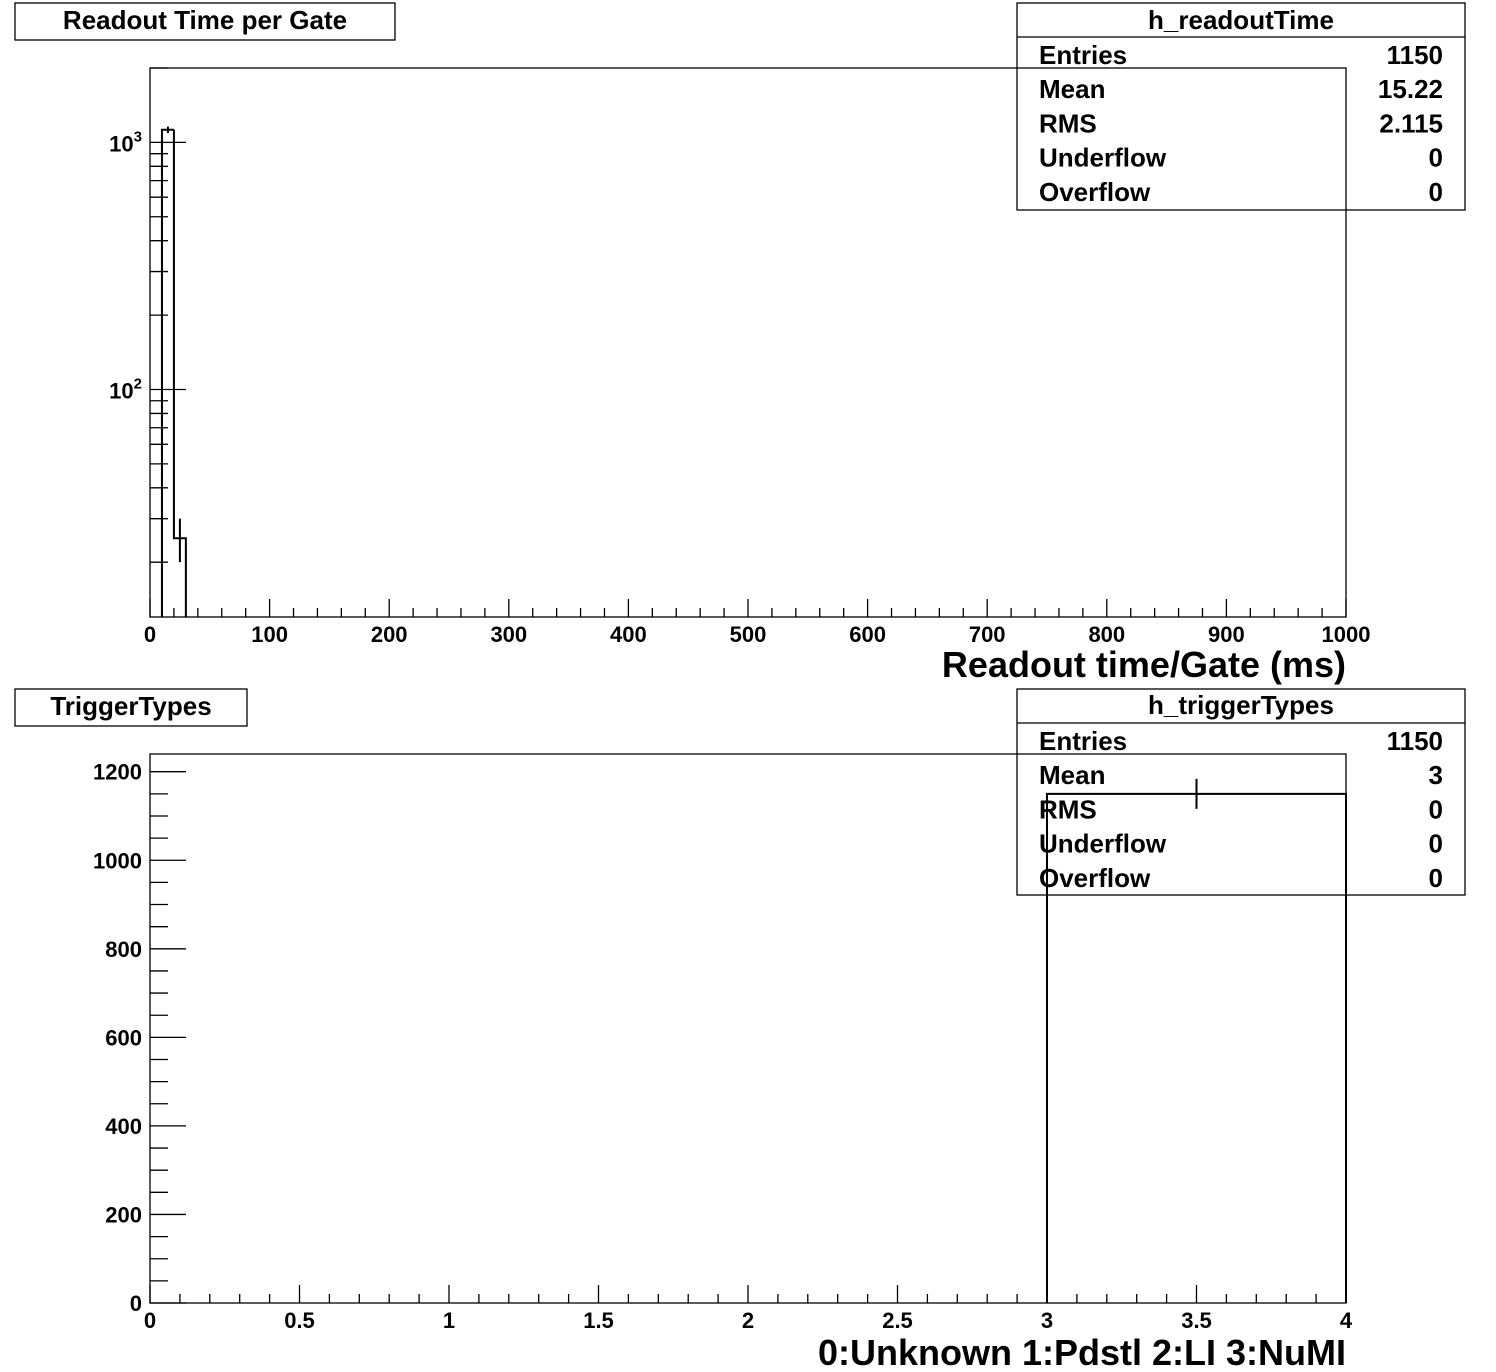 The height and width of the screenshot is (1372, 1496). Describe the element at coordinates (987, 634) in the screenshot. I see `x-tick-label: 700` at that location.